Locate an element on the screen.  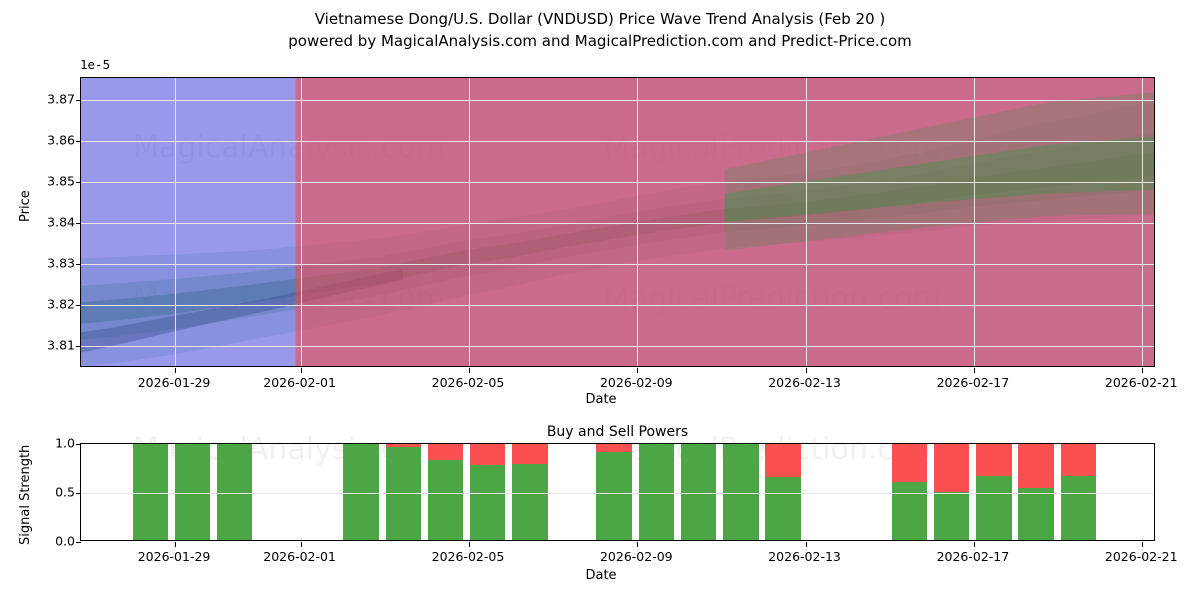
green-right-core is located at coordinates (939, 179).